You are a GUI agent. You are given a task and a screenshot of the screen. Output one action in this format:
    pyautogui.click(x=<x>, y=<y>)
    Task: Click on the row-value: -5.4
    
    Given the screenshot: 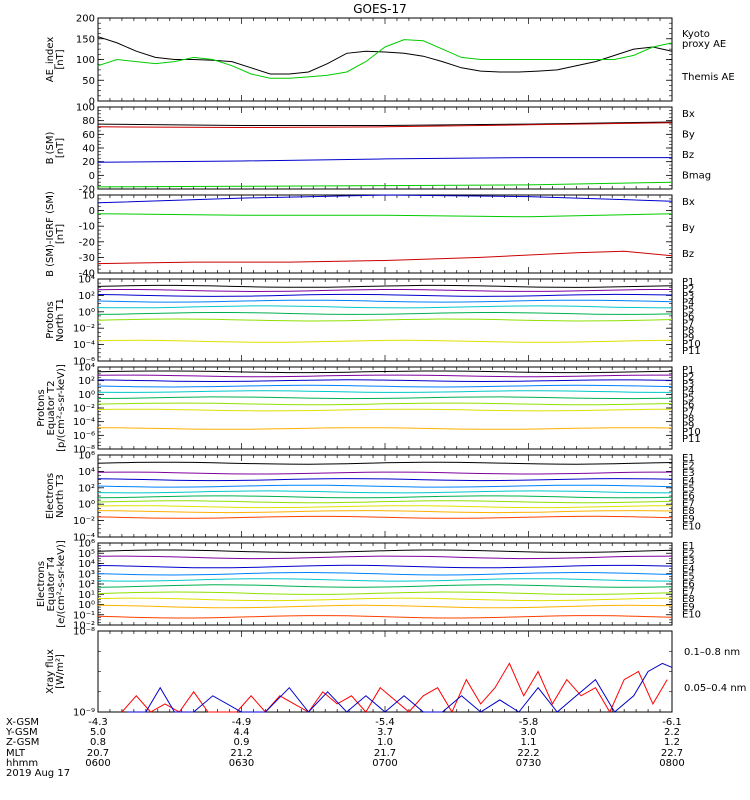 What is the action you would take?
    pyautogui.click(x=385, y=722)
    